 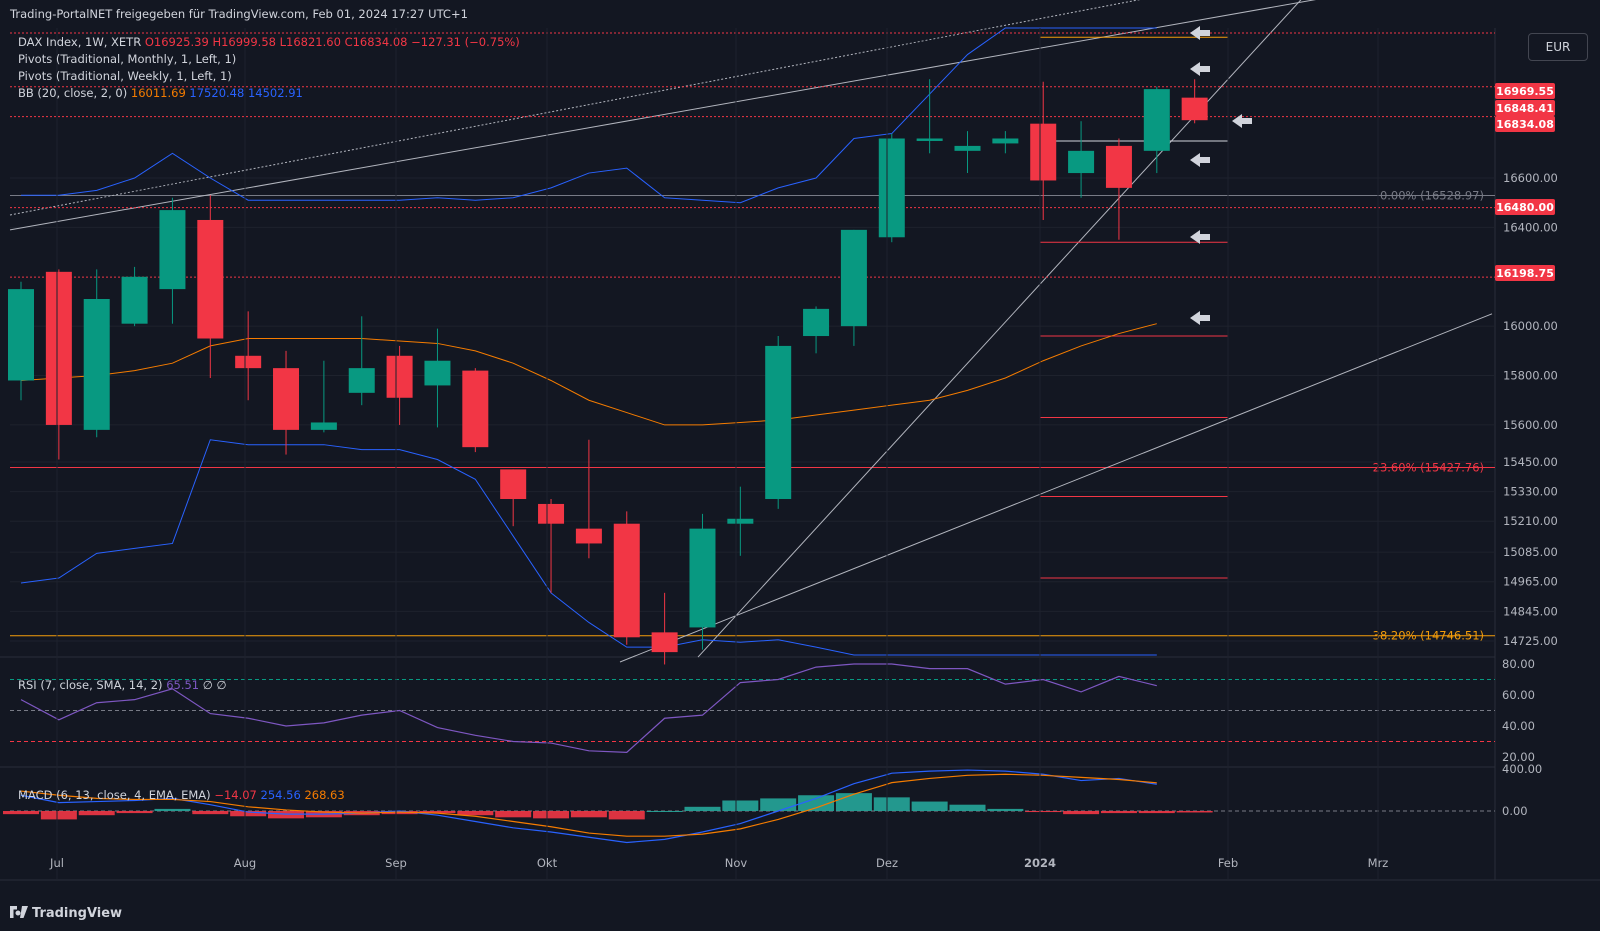 What do you see at coordinates (588, 806) in the screenshot?
I see `macd-line` at bounding box center [588, 806].